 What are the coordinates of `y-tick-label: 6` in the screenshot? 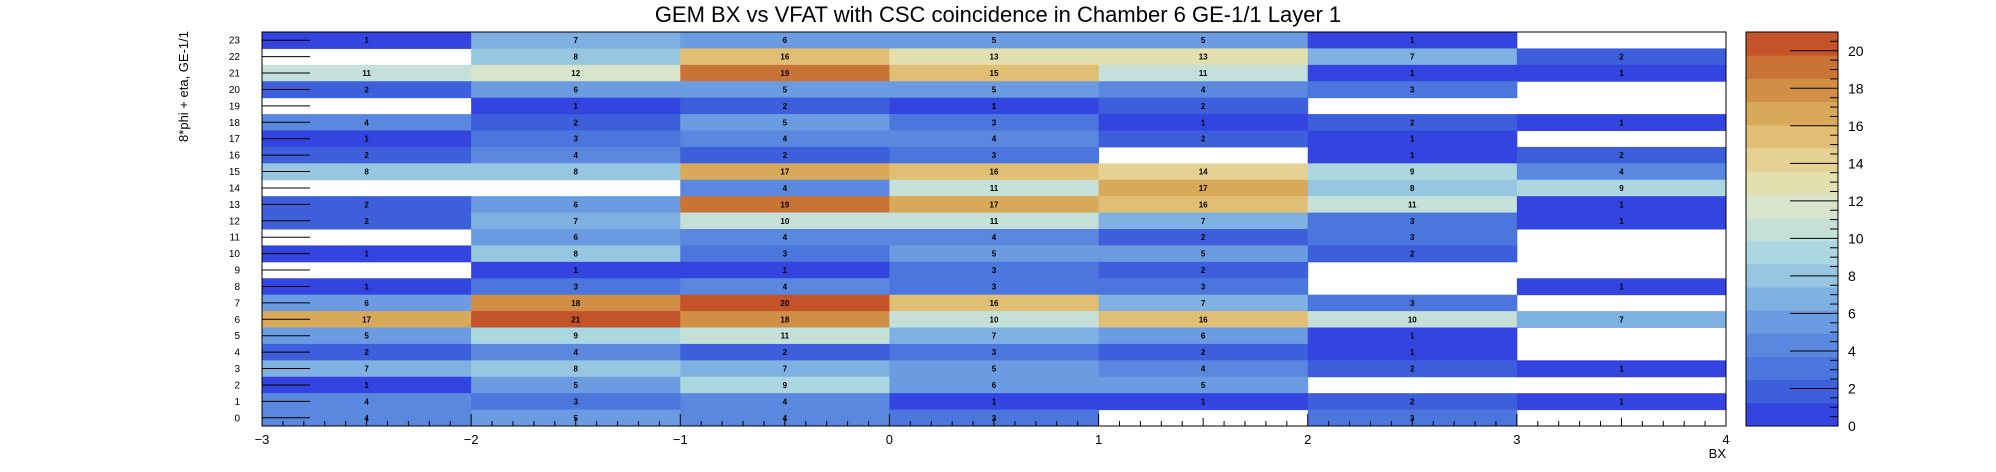 It's located at (237, 320).